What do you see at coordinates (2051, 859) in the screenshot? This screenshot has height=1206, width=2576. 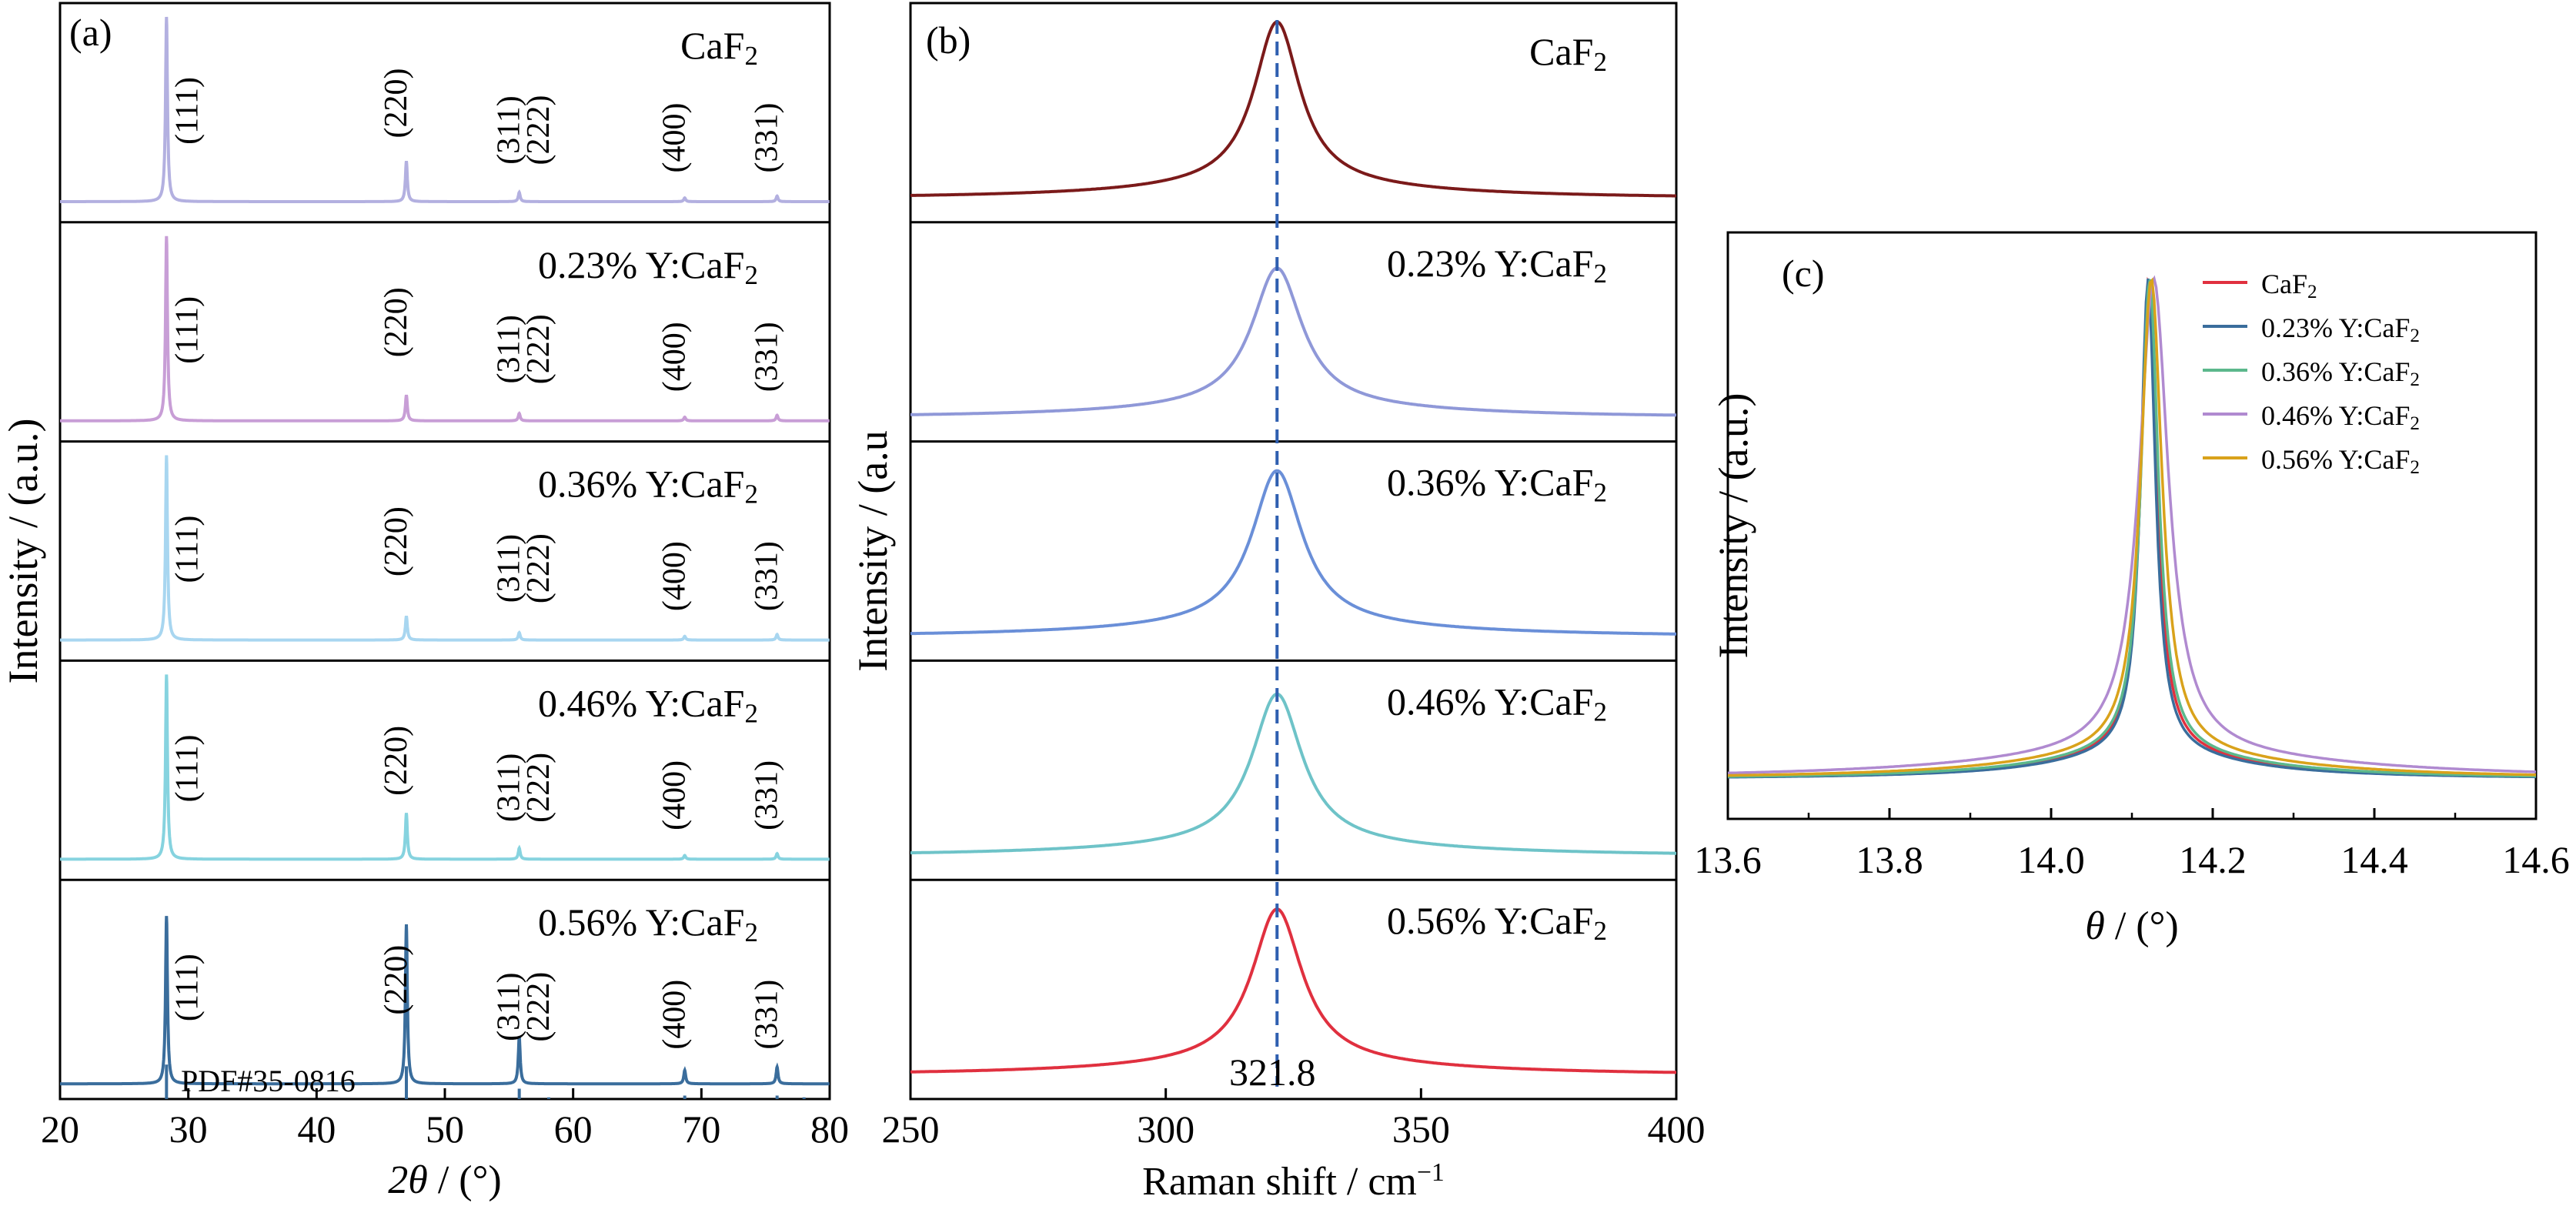 I see `x-tick-label: 14.0` at bounding box center [2051, 859].